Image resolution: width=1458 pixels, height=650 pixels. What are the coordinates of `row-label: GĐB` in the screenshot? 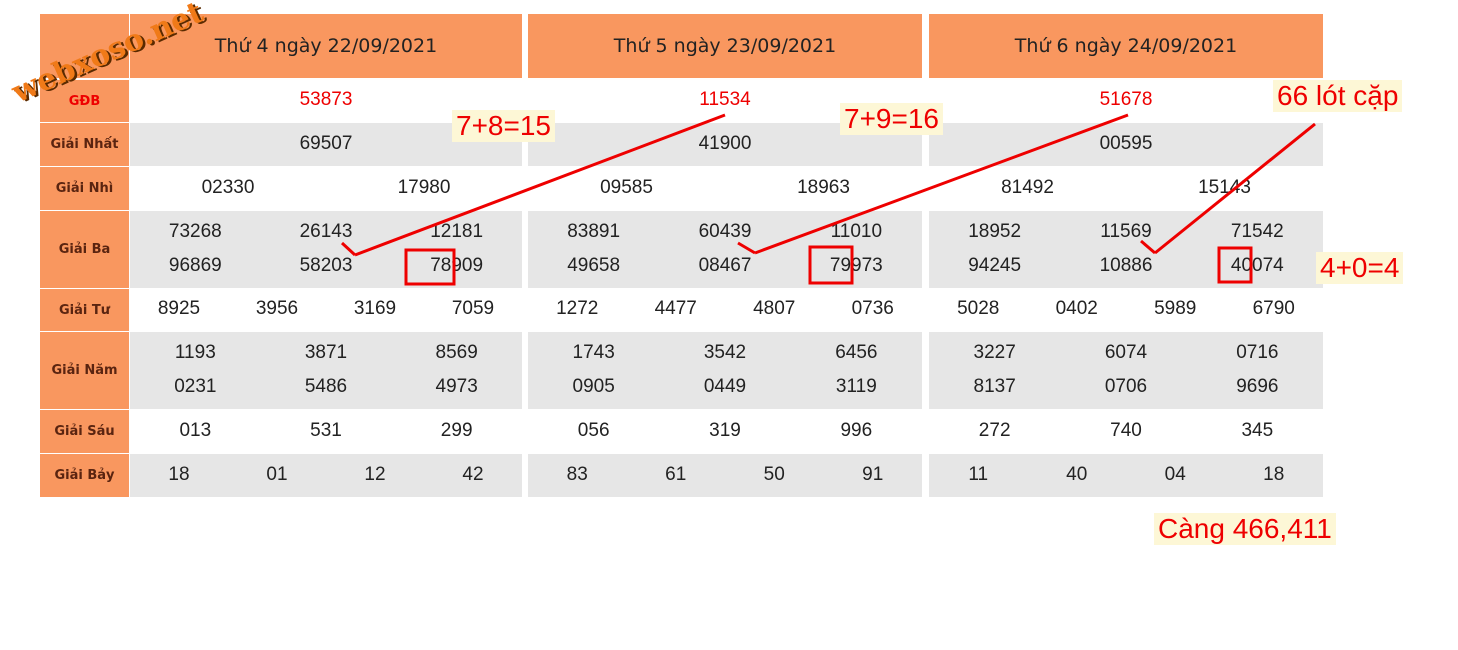 It's located at (84, 101).